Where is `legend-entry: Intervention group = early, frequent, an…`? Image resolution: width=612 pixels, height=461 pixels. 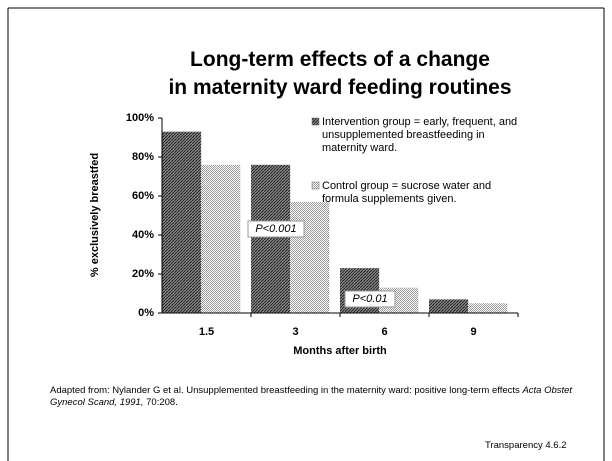 legend-entry: Intervention group = early, frequent, an… is located at coordinates (420, 135).